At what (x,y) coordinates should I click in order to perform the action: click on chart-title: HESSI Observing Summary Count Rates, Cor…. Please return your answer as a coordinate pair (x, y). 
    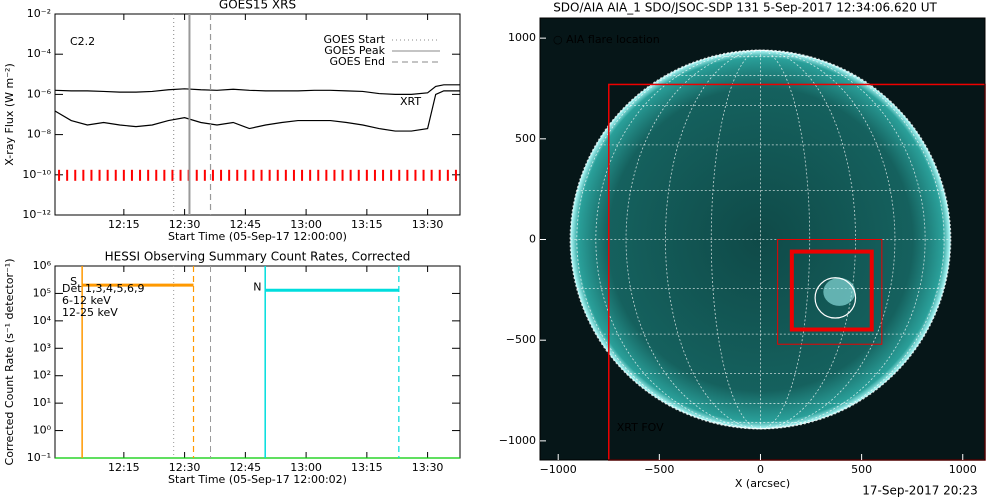
    Looking at the image, I should click on (258, 257).